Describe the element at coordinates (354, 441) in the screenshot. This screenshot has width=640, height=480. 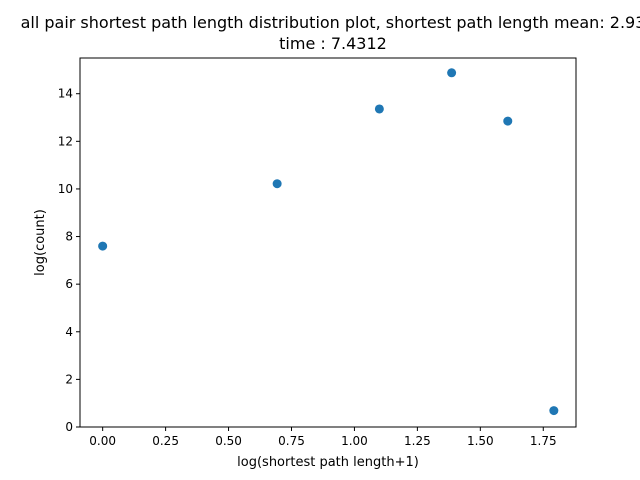
I see `x-tick-label: 1.00` at that location.